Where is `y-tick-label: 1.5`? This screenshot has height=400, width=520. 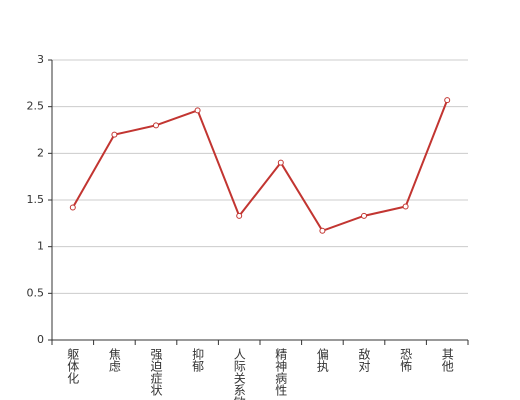
y-tick-label: 1.5 is located at coordinates (36, 199).